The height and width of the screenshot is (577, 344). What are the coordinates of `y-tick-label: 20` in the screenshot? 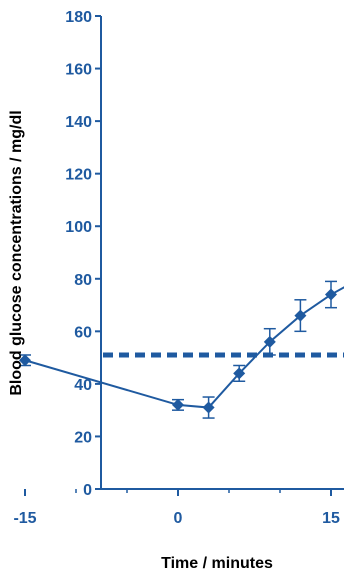 It's located at (83, 437).